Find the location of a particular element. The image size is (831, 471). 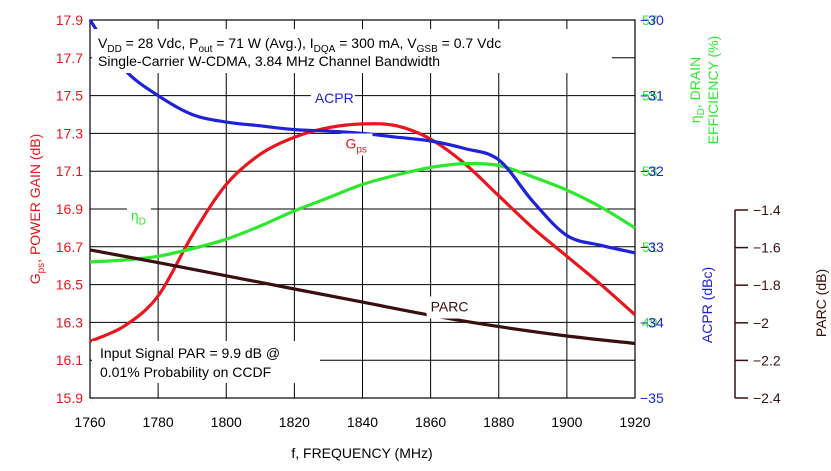

x-tick-label: 1820 is located at coordinates (294, 422).